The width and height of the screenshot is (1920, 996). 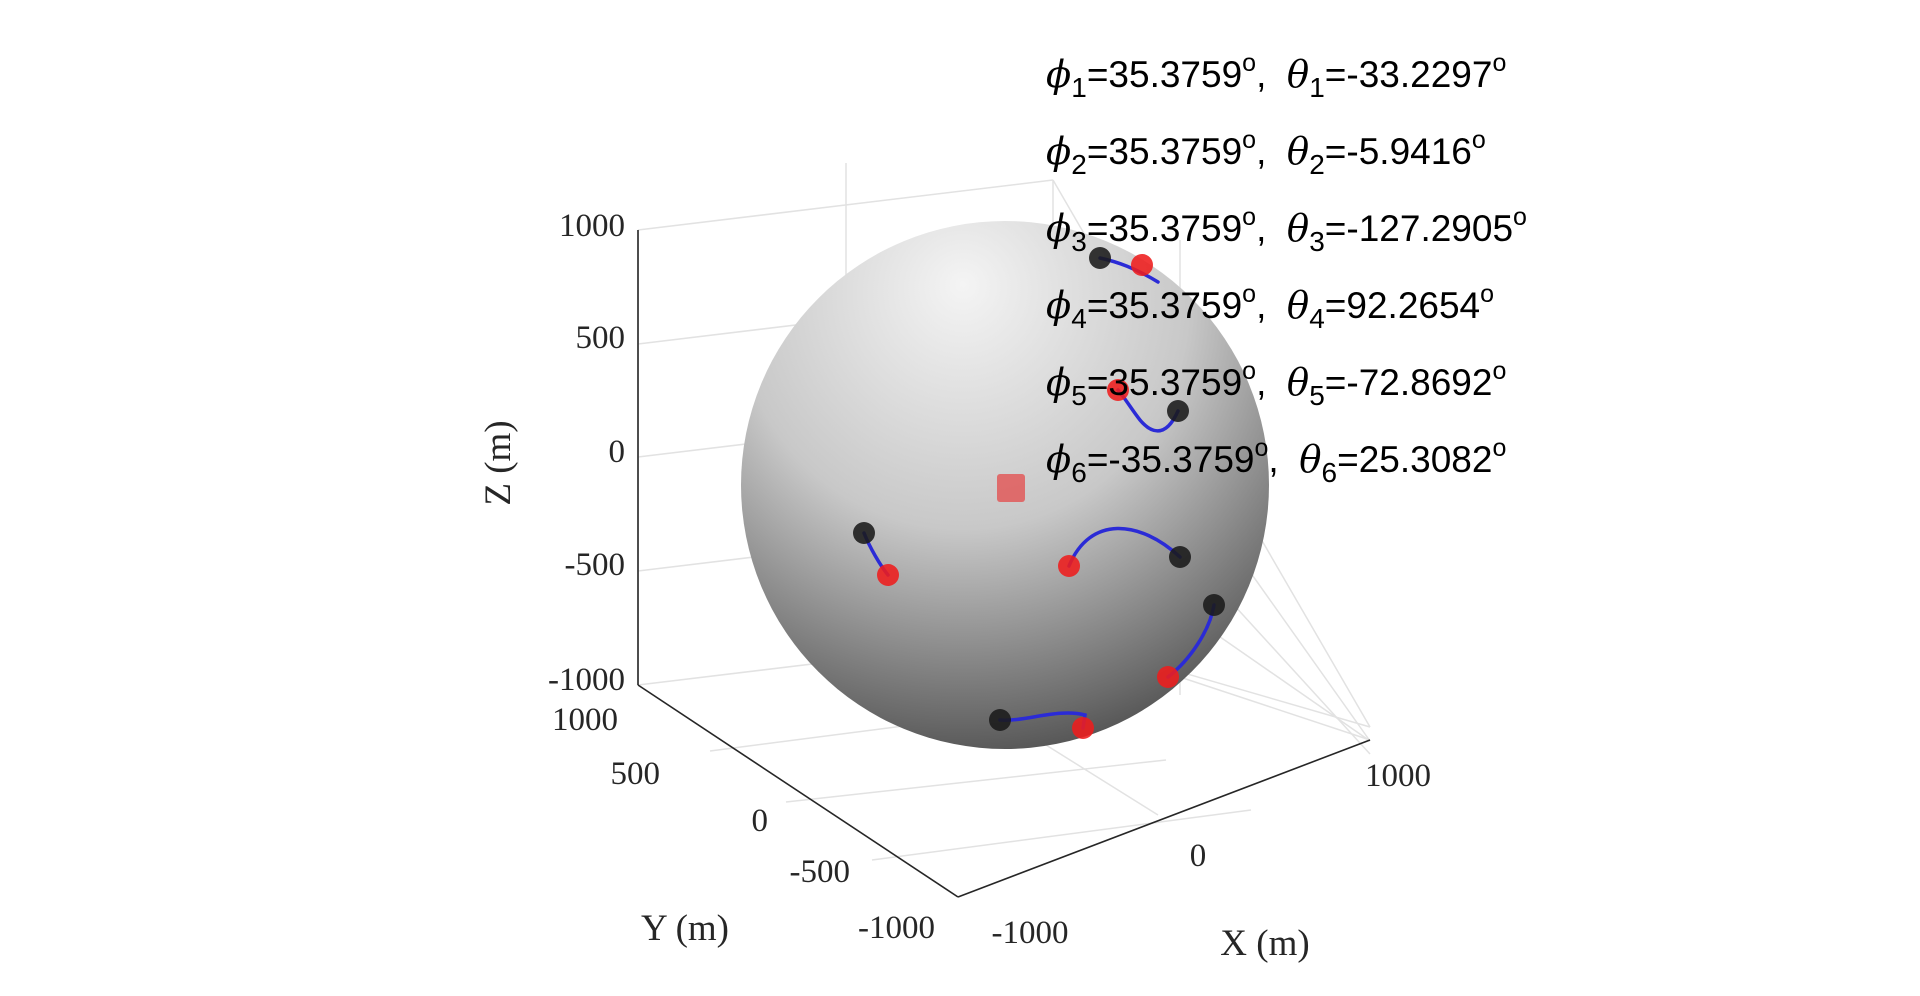 I want to click on y-axis-line, so click(x=798, y=791).